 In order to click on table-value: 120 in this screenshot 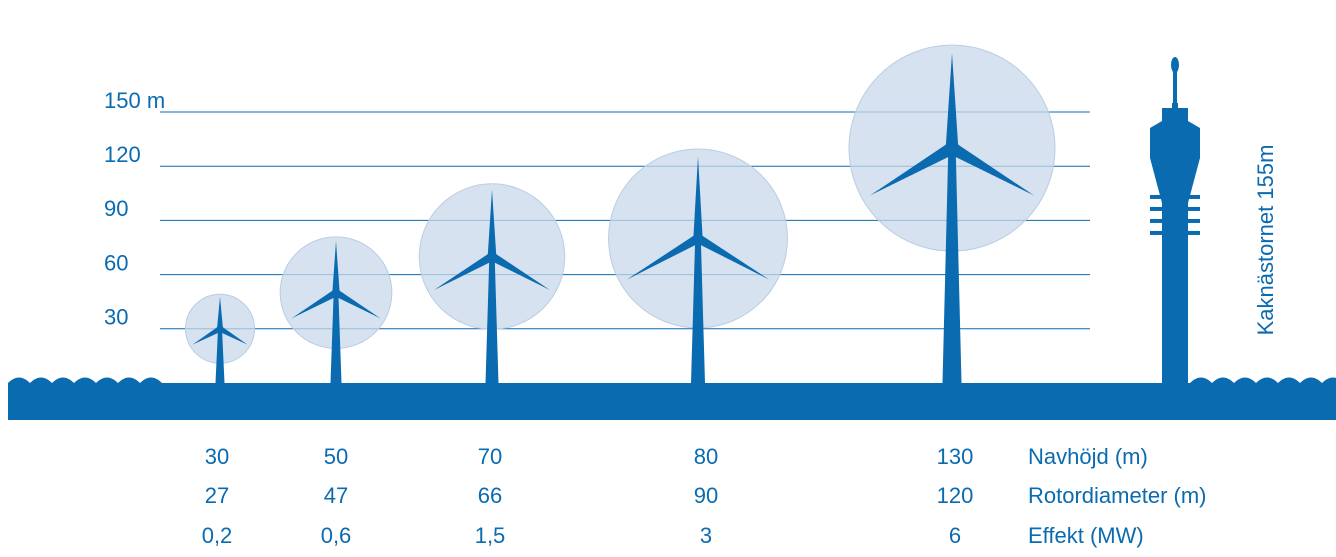, I will do `click(955, 495)`.